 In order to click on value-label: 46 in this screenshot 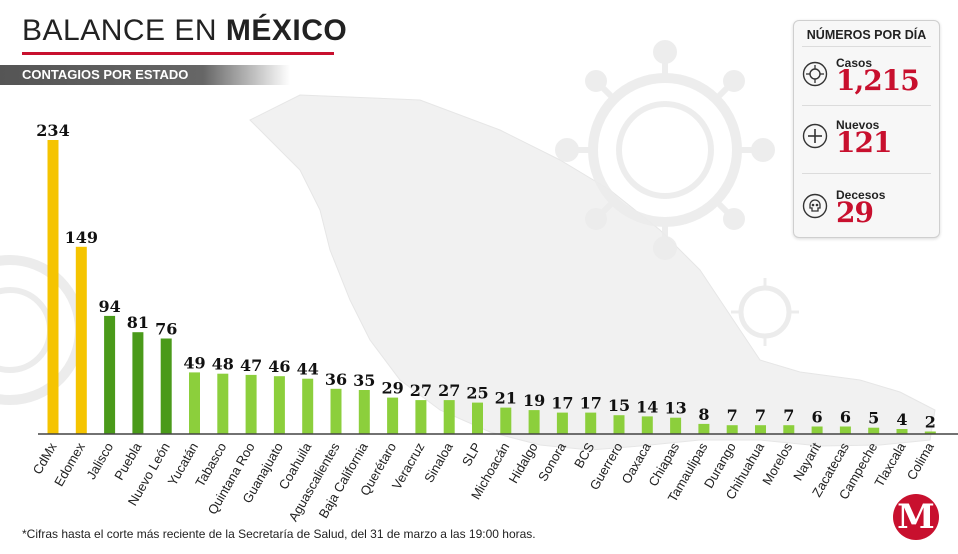, I will do `click(279, 366)`.